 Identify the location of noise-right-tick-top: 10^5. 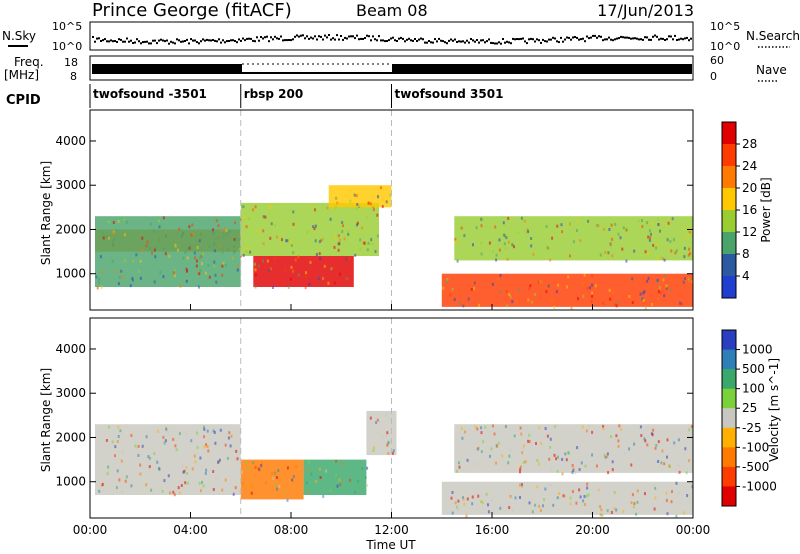
(725, 26).